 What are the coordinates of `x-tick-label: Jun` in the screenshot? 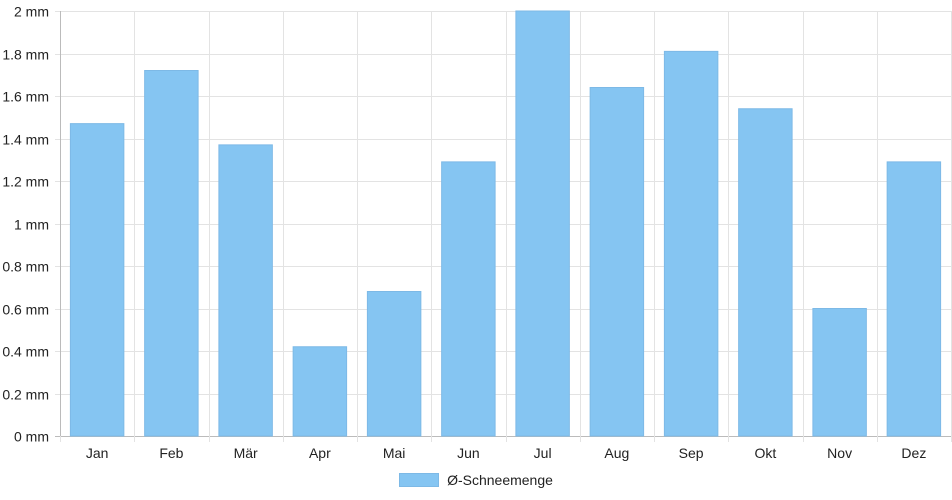 It's located at (468, 453).